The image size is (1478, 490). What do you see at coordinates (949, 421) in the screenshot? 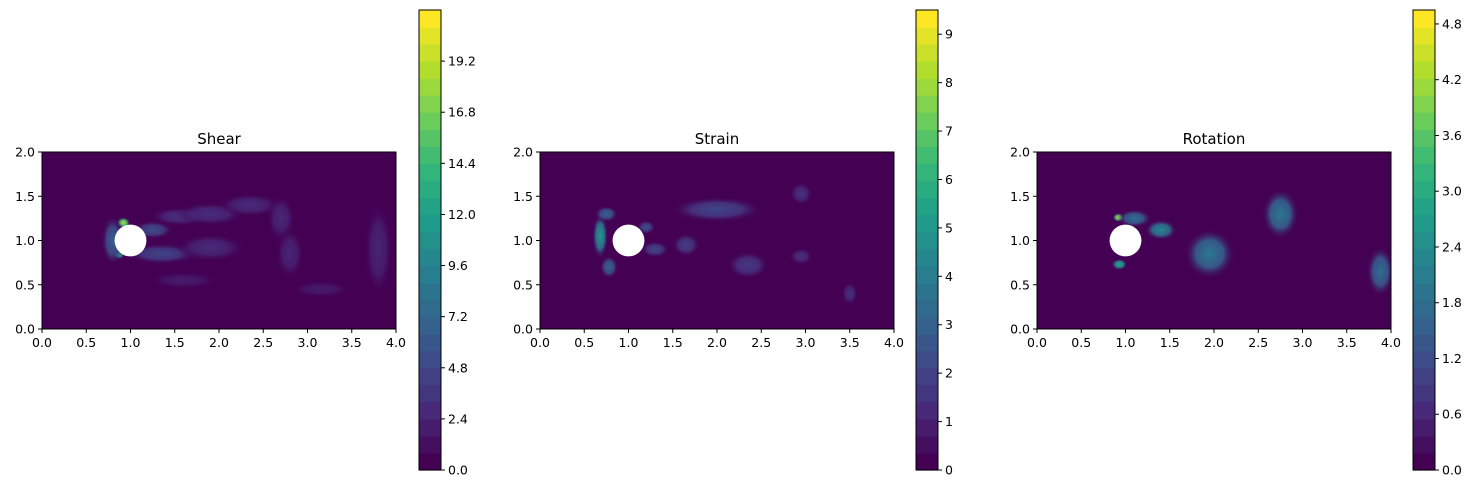
I see `colorbar-tick-label: 1` at bounding box center [949, 421].